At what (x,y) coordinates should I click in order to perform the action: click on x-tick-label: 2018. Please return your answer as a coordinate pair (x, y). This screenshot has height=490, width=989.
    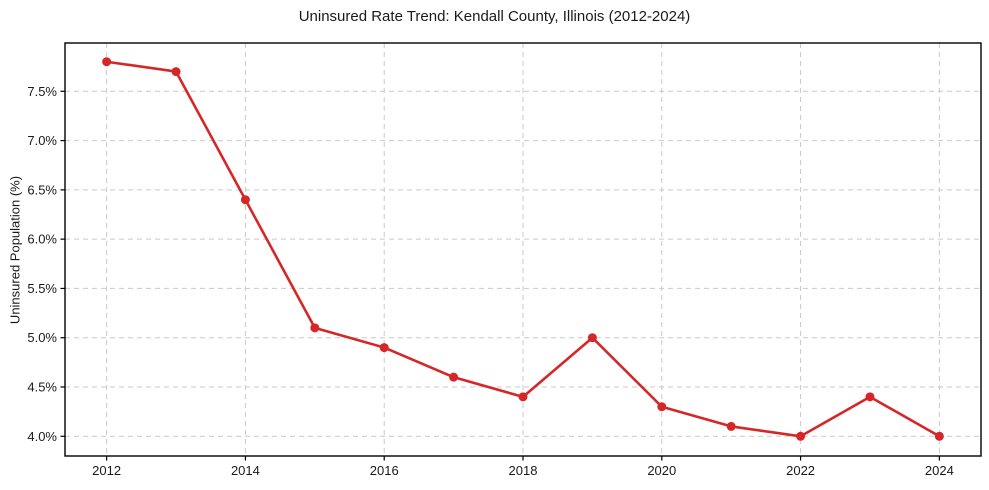
    Looking at the image, I should click on (523, 470).